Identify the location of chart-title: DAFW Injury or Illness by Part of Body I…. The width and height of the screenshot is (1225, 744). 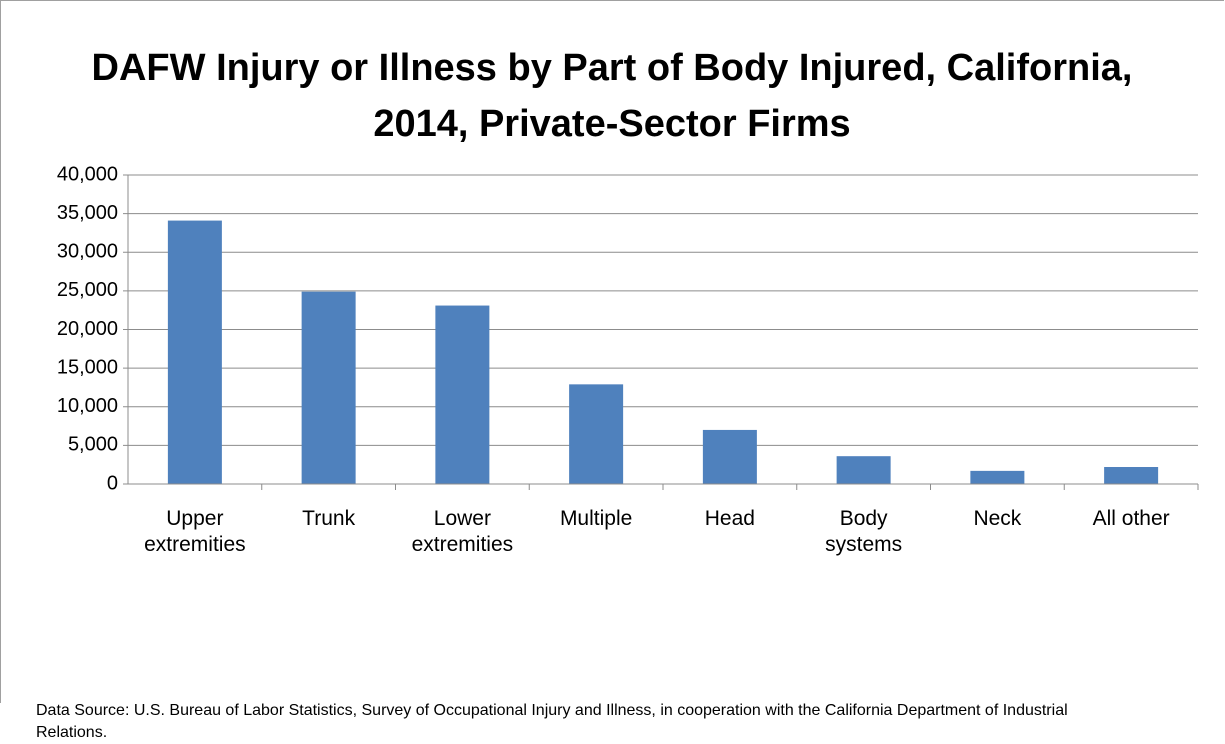
(612, 96).